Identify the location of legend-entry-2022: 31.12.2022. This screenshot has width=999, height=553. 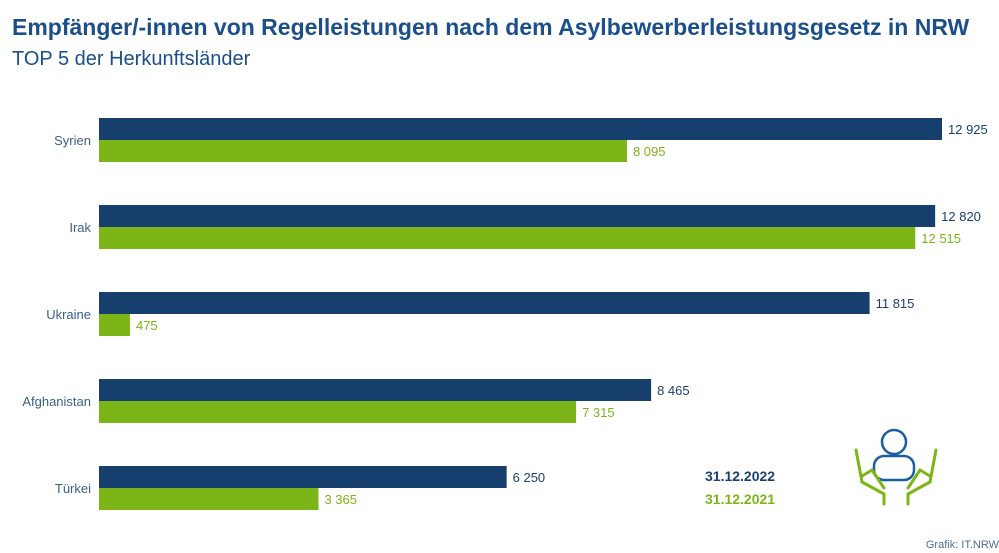
(740, 476).